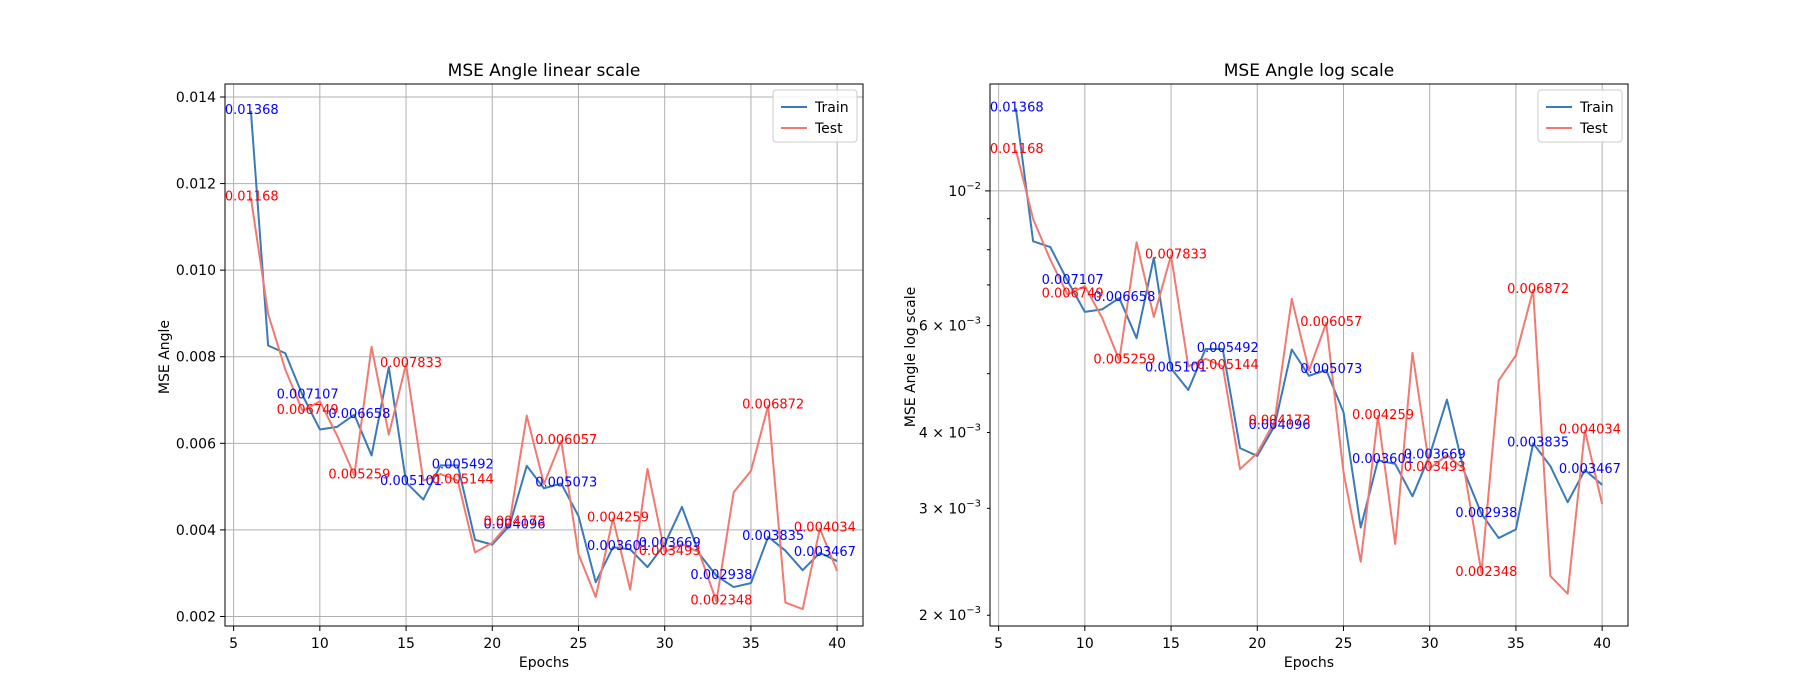  What do you see at coordinates (544, 71) in the screenshot?
I see `chart-title: MSE Angle linear scale` at bounding box center [544, 71].